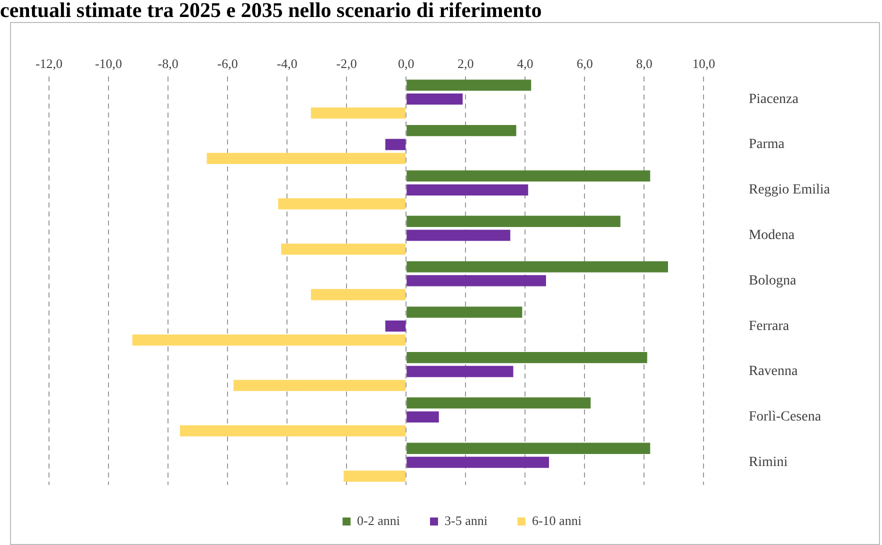 This screenshot has height=545, width=882. What do you see at coordinates (271, 11) in the screenshot?
I see `chart-title: centuali stimate tra 2025 e 2035 nello scenario di riferimento` at bounding box center [271, 11].